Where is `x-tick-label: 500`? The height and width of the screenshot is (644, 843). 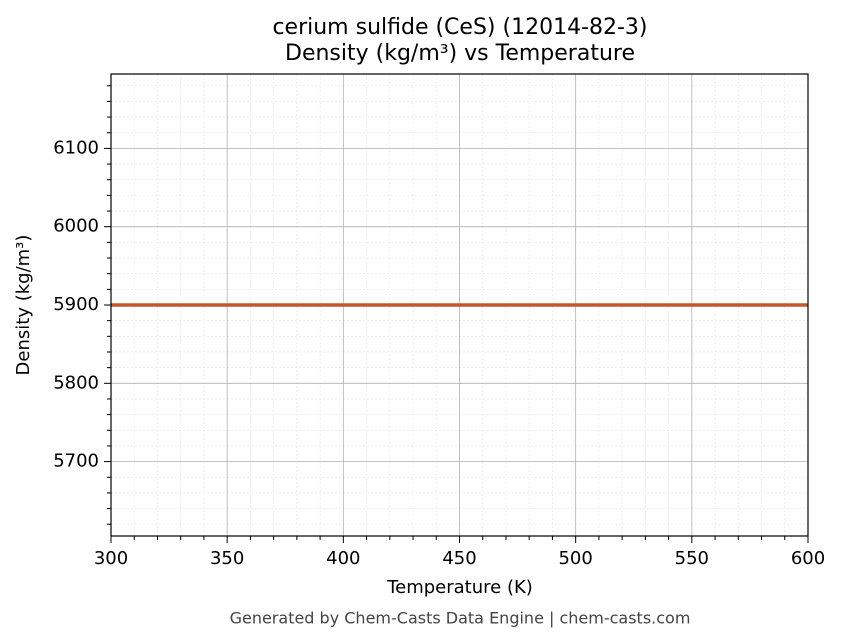 x-tick-label: 500 is located at coordinates (575, 558).